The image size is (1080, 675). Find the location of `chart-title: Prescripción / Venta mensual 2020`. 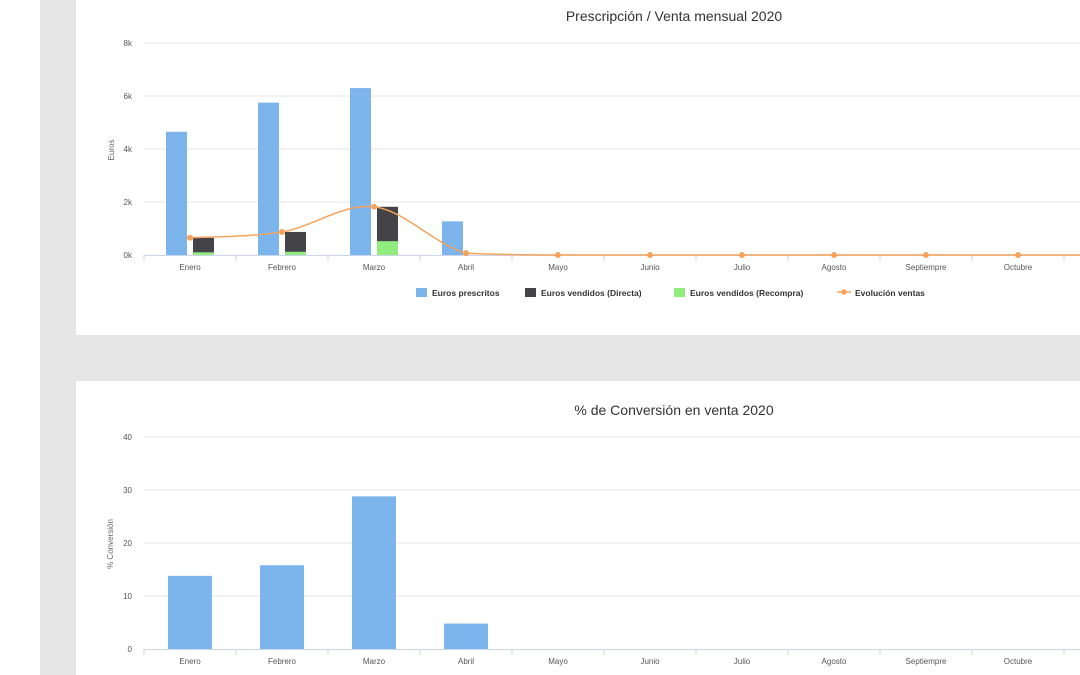

chart-title: Prescripción / Venta mensual 2020 is located at coordinates (674, 16).